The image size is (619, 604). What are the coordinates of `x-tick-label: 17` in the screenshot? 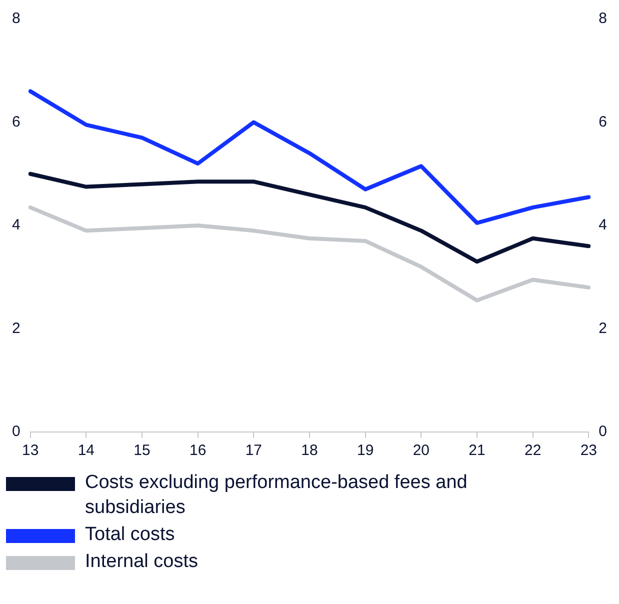 It's located at (253, 451).